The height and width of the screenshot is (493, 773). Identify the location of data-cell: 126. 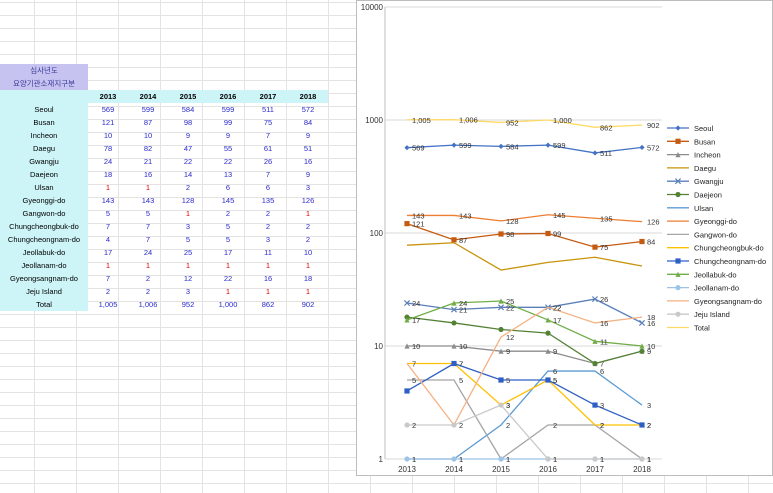
(308, 200).